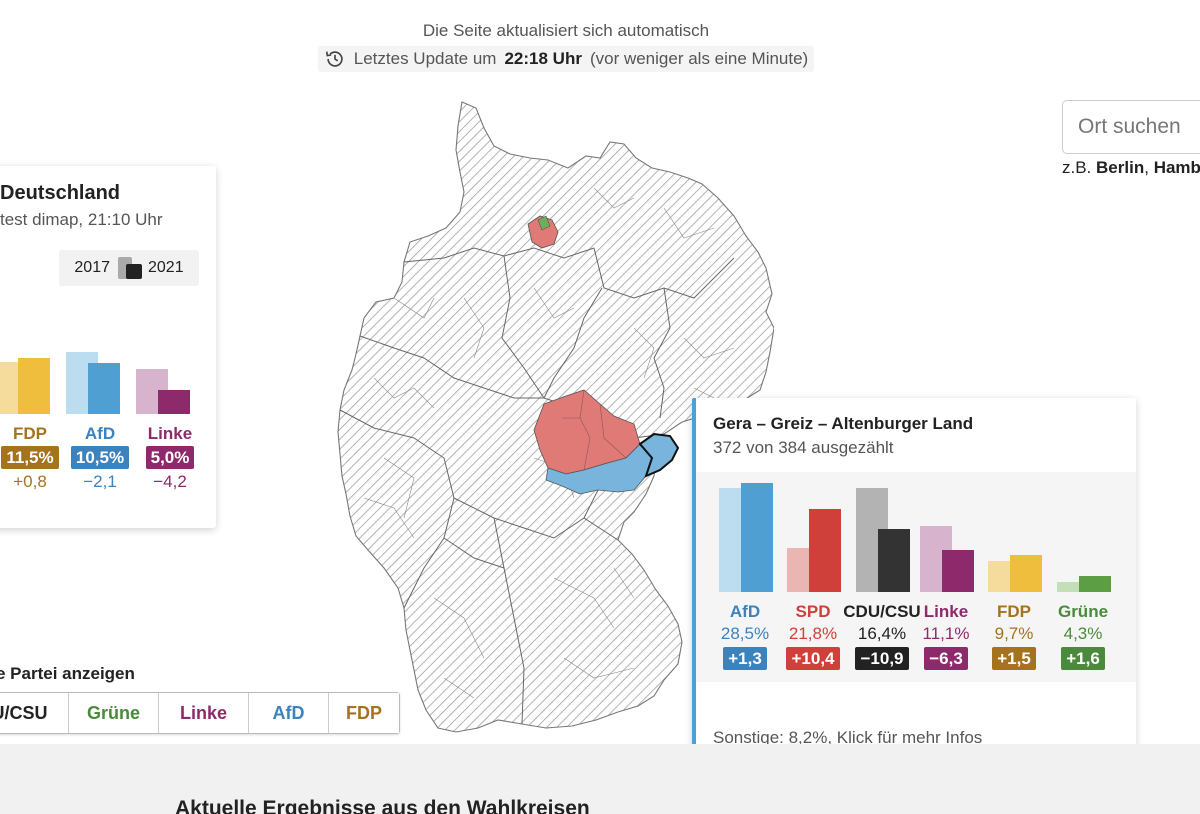  What do you see at coordinates (543, 58) in the screenshot?
I see `last-update-time: 22:18 Uhr` at bounding box center [543, 58].